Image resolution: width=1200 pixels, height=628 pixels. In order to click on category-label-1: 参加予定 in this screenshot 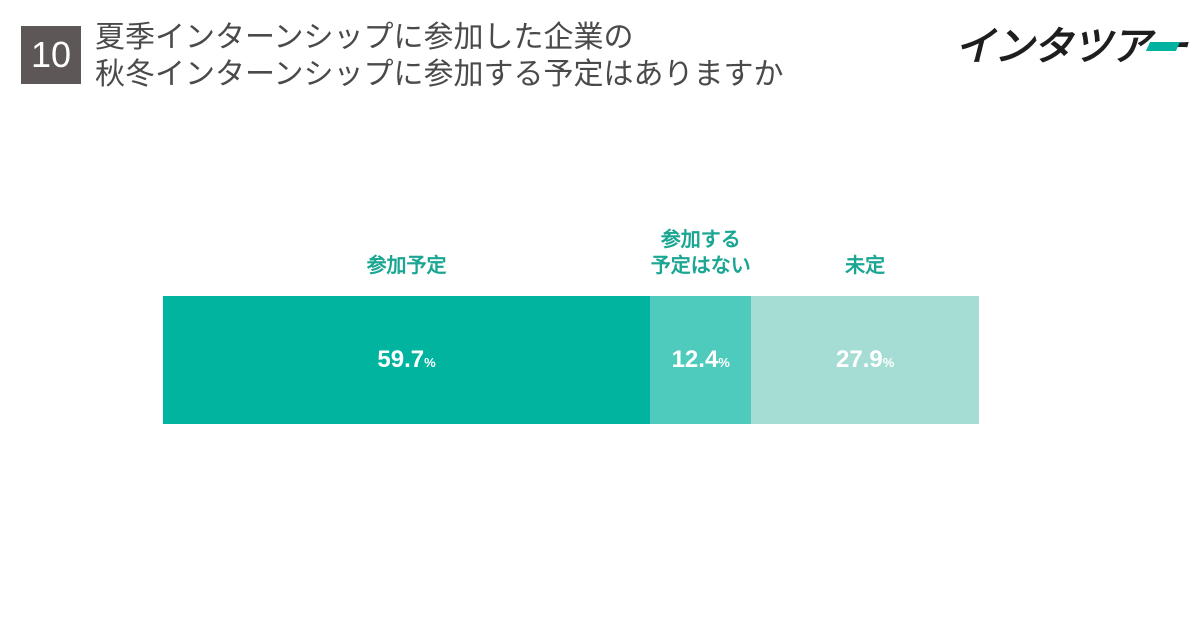, I will do `click(406, 265)`.